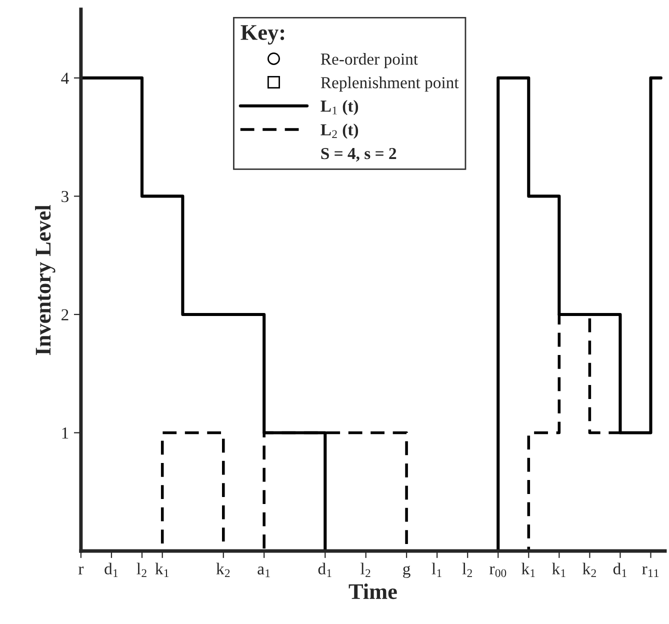 The image size is (669, 624). Describe the element at coordinates (437, 569) in the screenshot. I see `x-tick-label: l$_{1}$` at that location.